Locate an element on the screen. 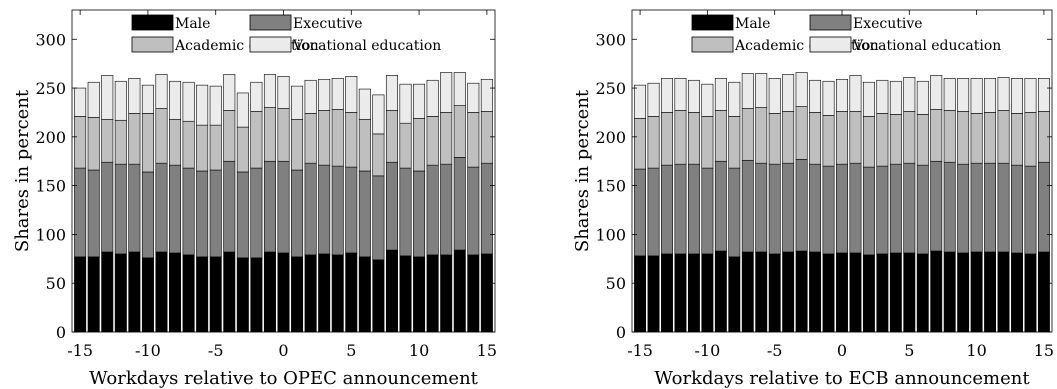 The image size is (1057, 389). x-tick-label: -15 is located at coordinates (640, 350).